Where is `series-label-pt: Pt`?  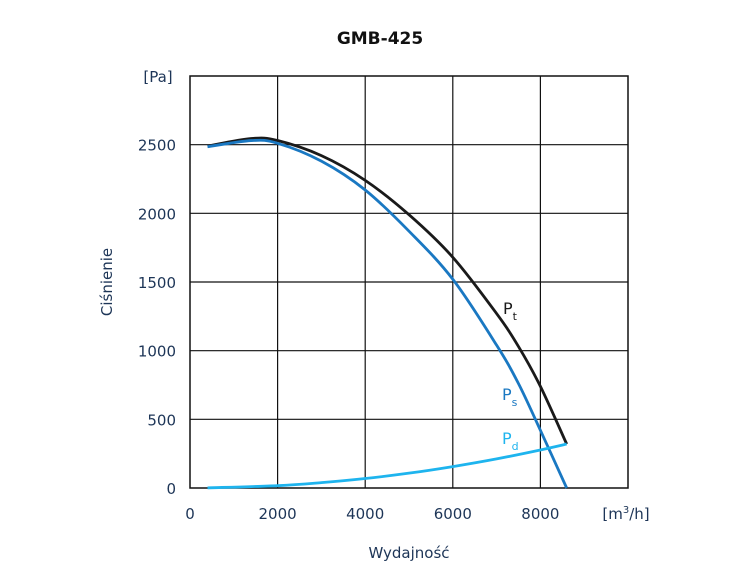 series-label-pt: Pt is located at coordinates (510, 311).